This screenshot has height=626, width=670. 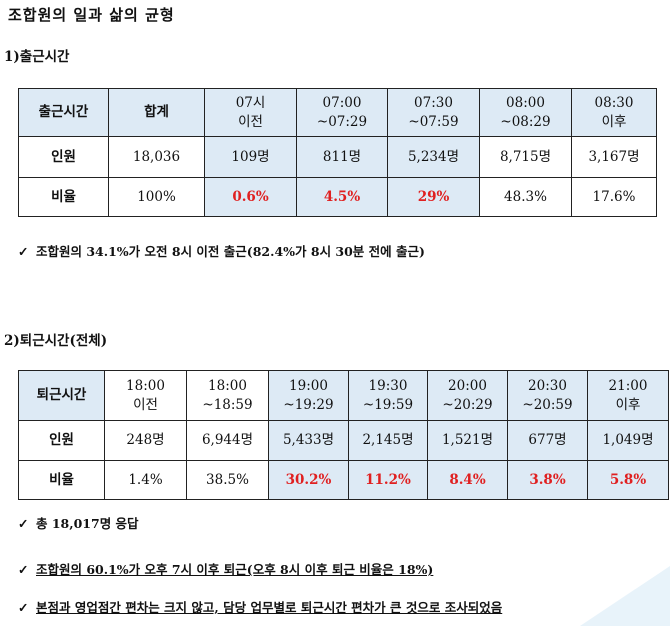 I want to click on header-cell: 08:00 ~08:29, so click(x=525, y=112).